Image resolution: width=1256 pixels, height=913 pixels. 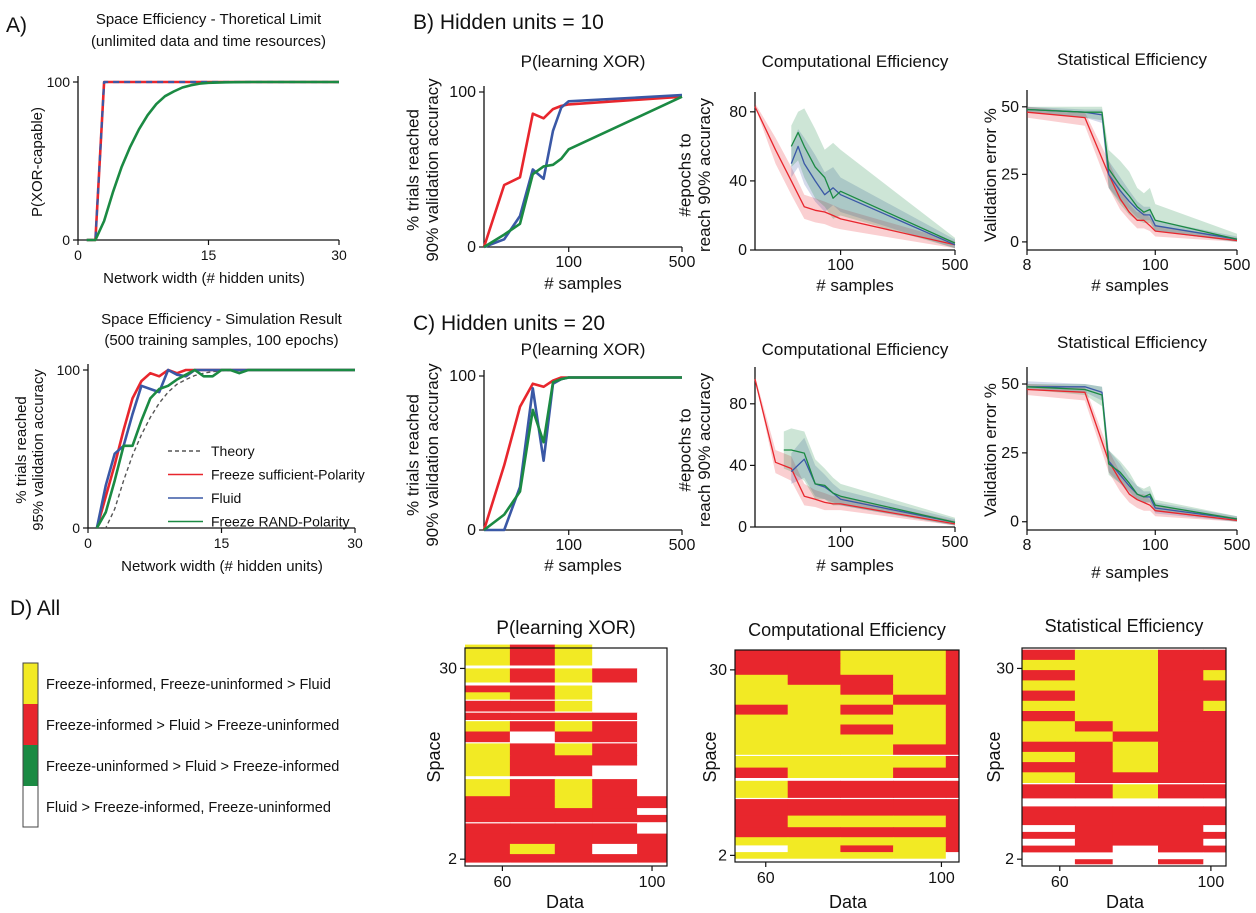 What do you see at coordinates (847, 630) in the screenshot?
I see `chart-title-d2: Computational Efficiency` at bounding box center [847, 630].